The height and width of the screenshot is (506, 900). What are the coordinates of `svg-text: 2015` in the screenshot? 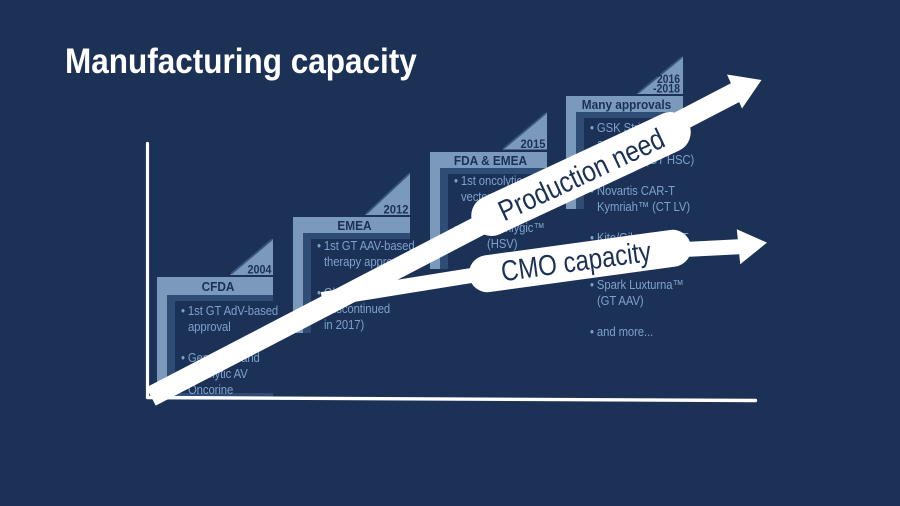 It's located at (533, 144).